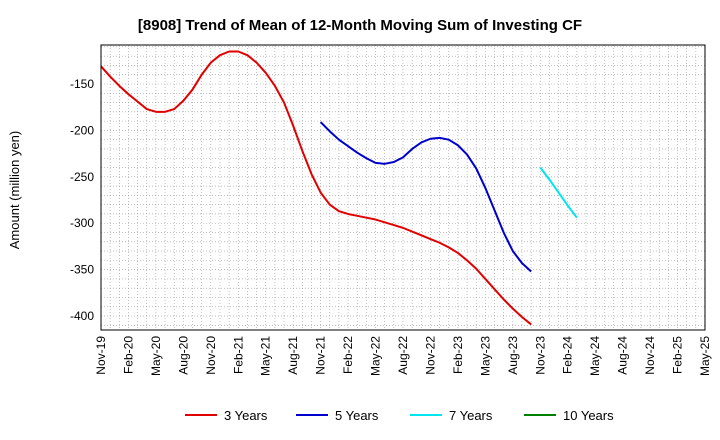 Image resolution: width=720 pixels, height=440 pixels. What do you see at coordinates (623, 355) in the screenshot?
I see `x-tick-label: Aug-24` at bounding box center [623, 355].